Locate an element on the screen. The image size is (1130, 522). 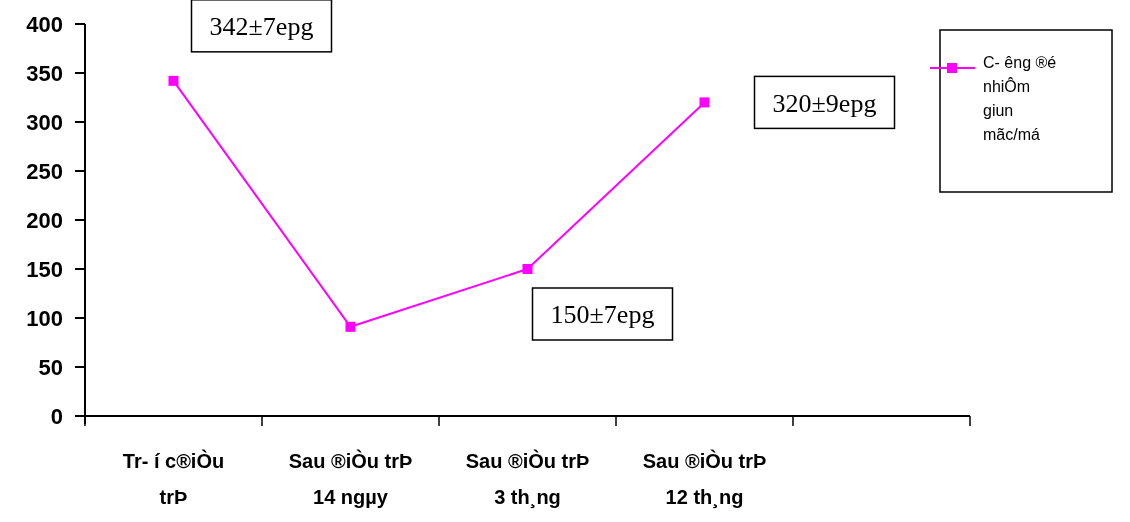
y-tick-label: 150 is located at coordinates (44, 269).